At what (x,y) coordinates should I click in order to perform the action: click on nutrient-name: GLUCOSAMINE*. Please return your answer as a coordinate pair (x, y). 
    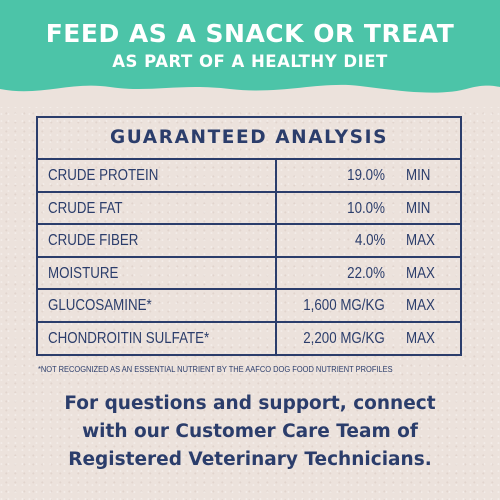
    Looking at the image, I should click on (100, 306).